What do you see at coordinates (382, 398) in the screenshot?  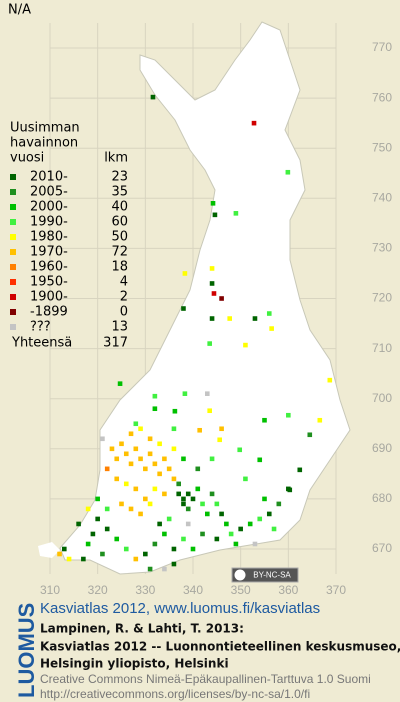 I see `y-tick-label: 700` at bounding box center [382, 398].